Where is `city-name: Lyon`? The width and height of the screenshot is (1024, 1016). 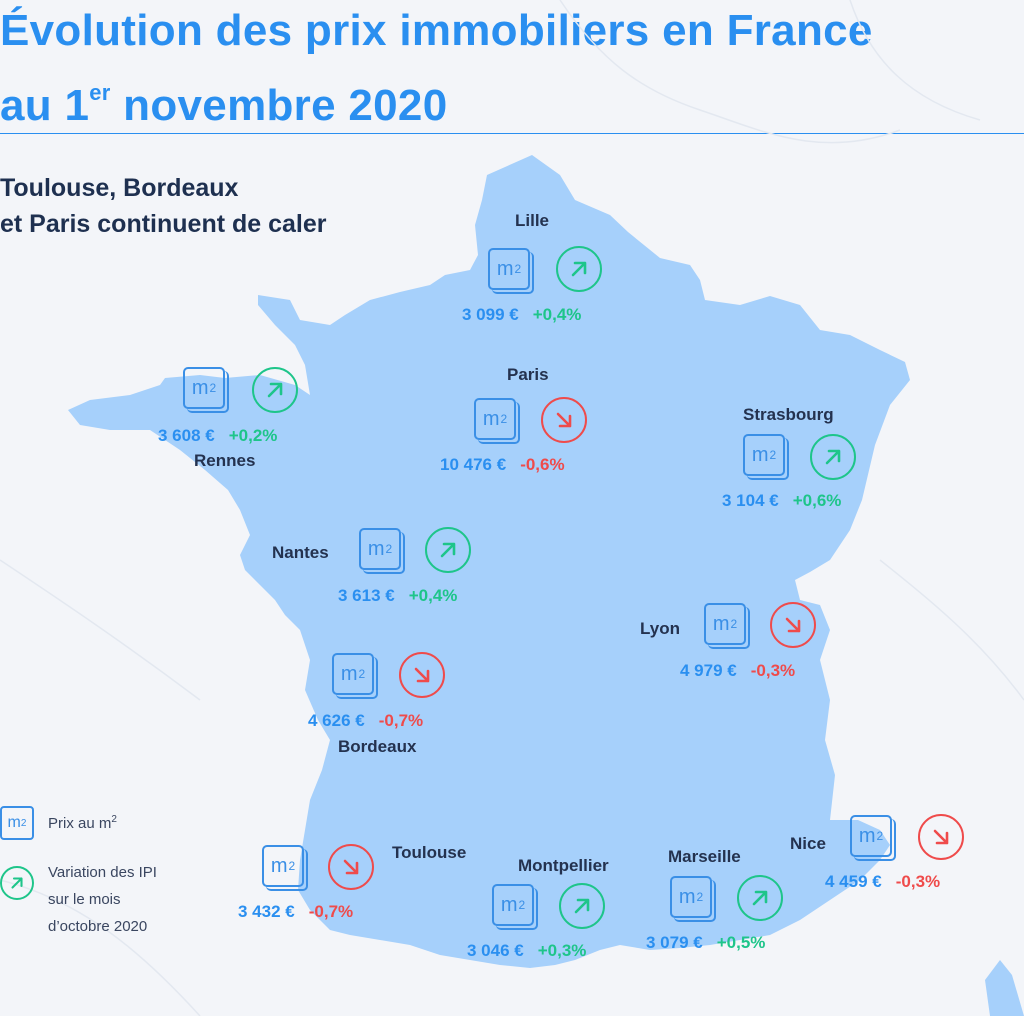
city-name: Lyon is located at coordinates (660, 628).